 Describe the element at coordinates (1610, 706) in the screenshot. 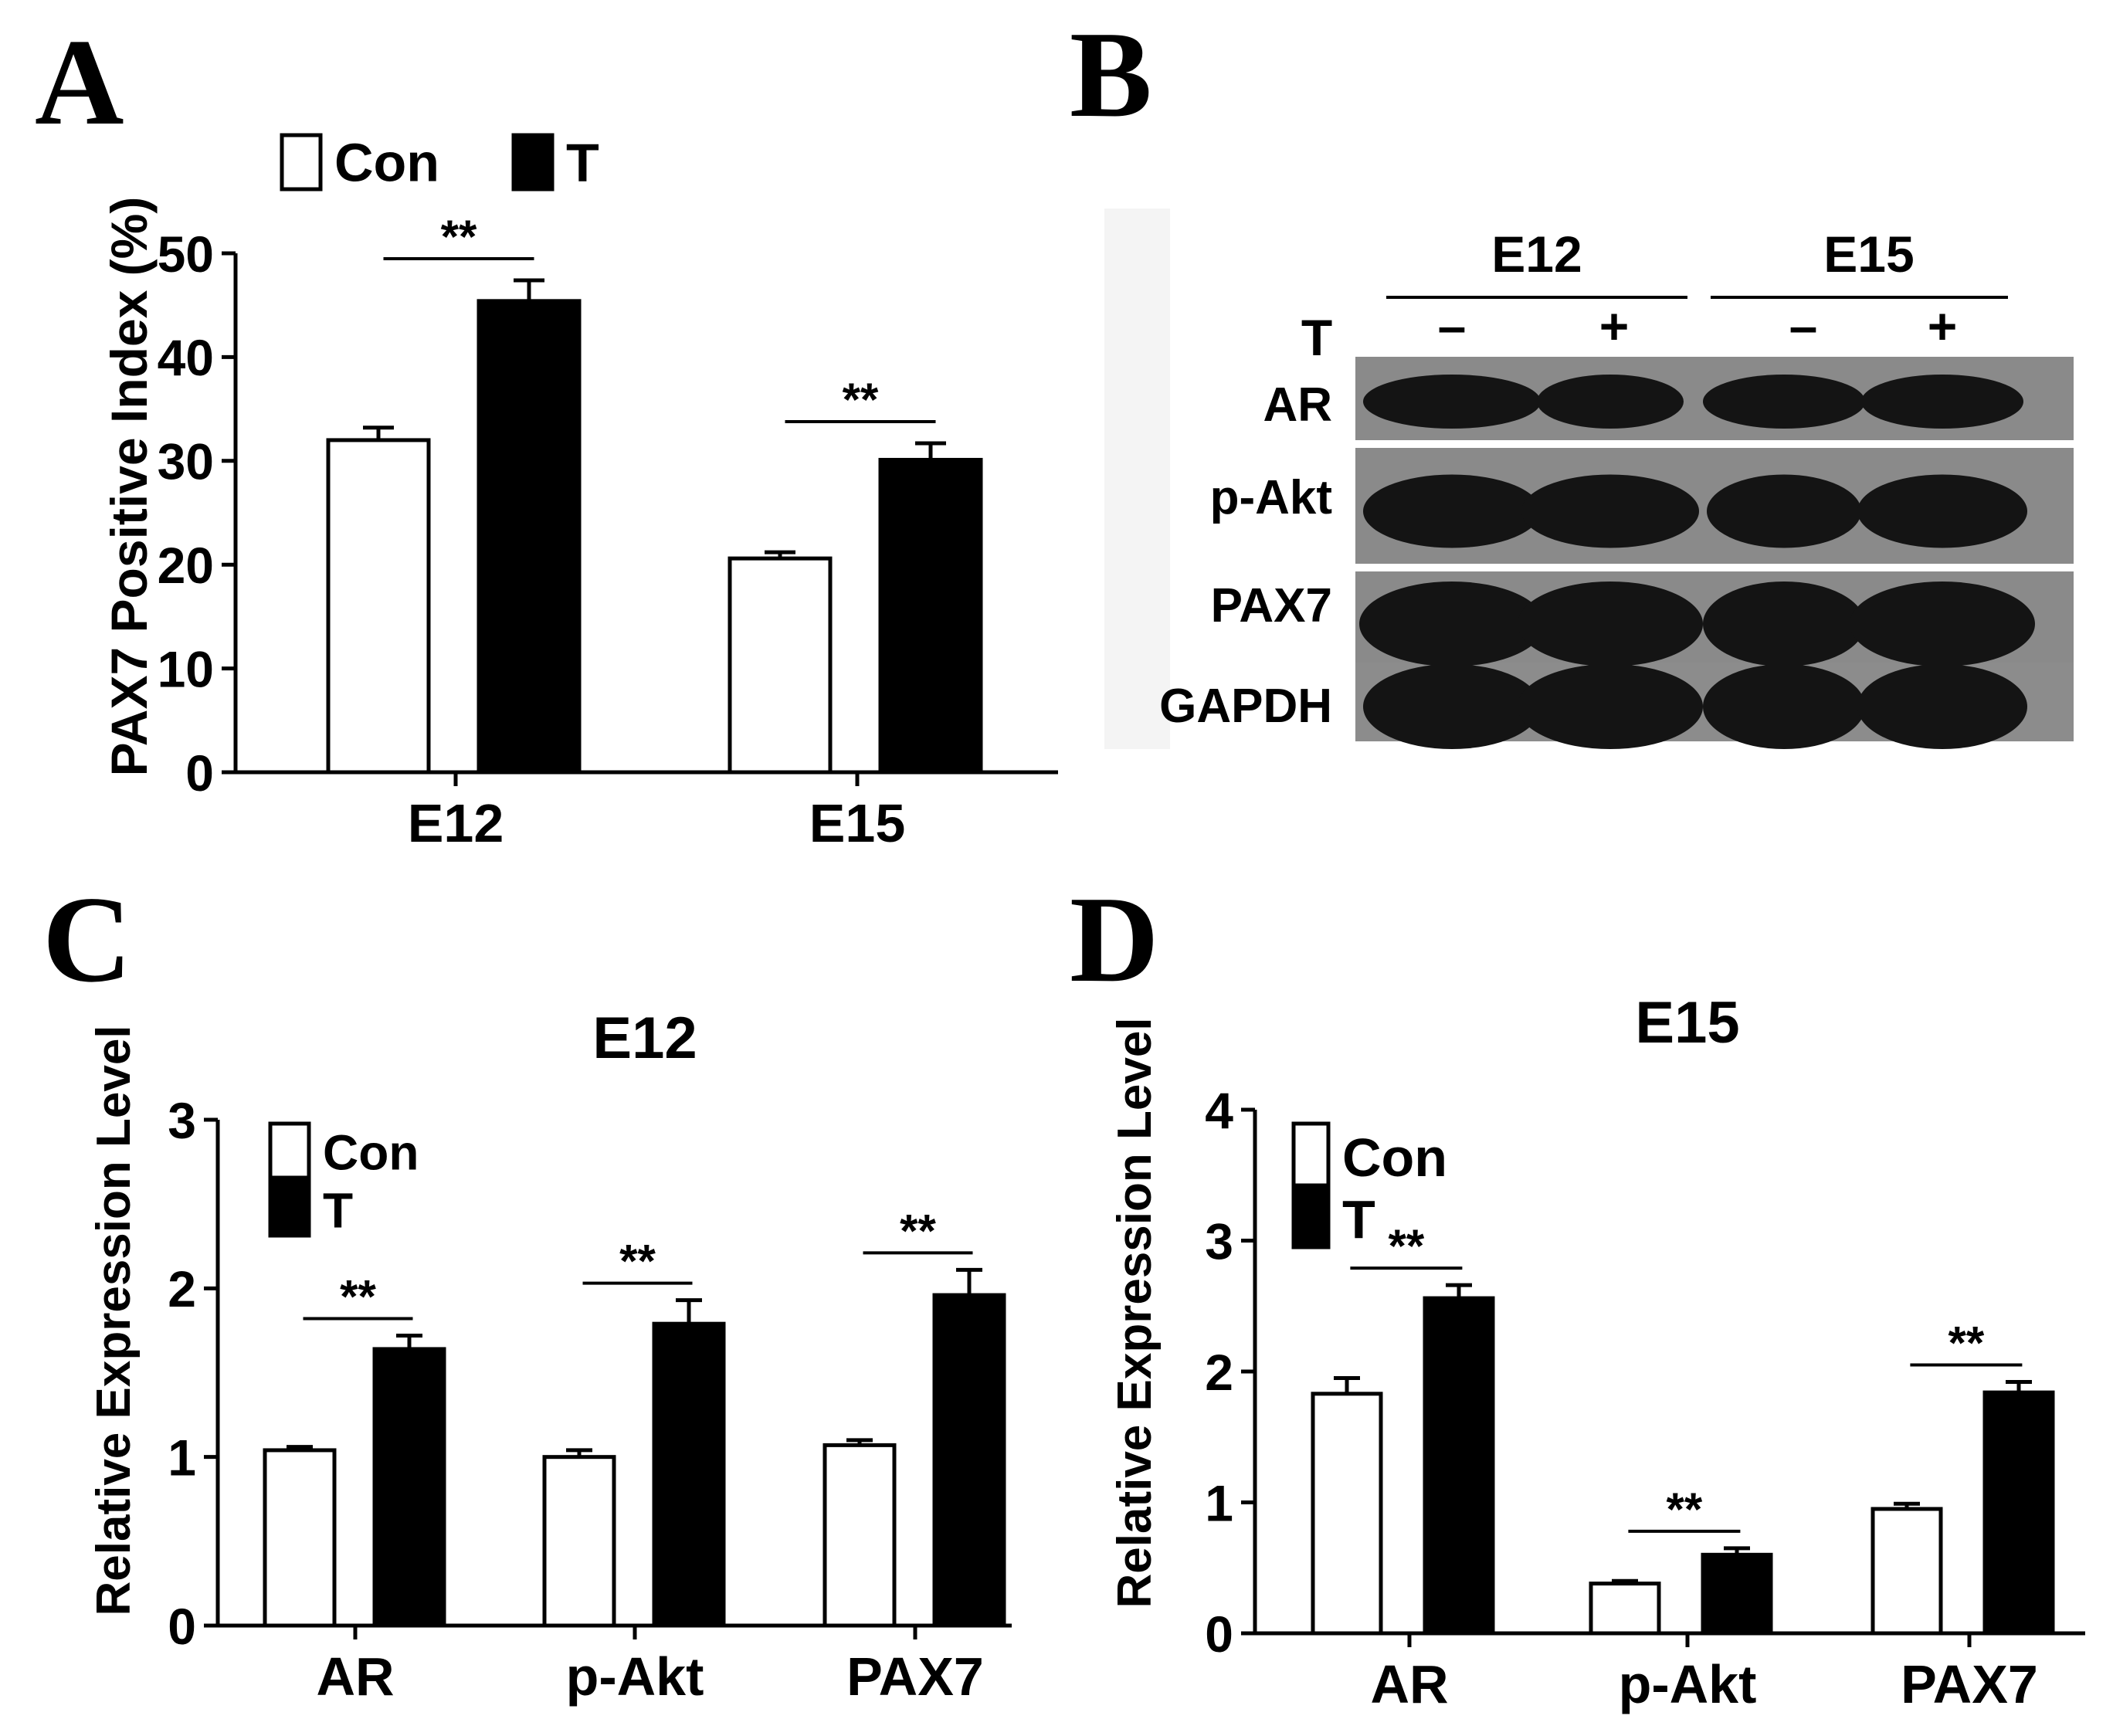

I see `blot-band-r3-l1` at that location.